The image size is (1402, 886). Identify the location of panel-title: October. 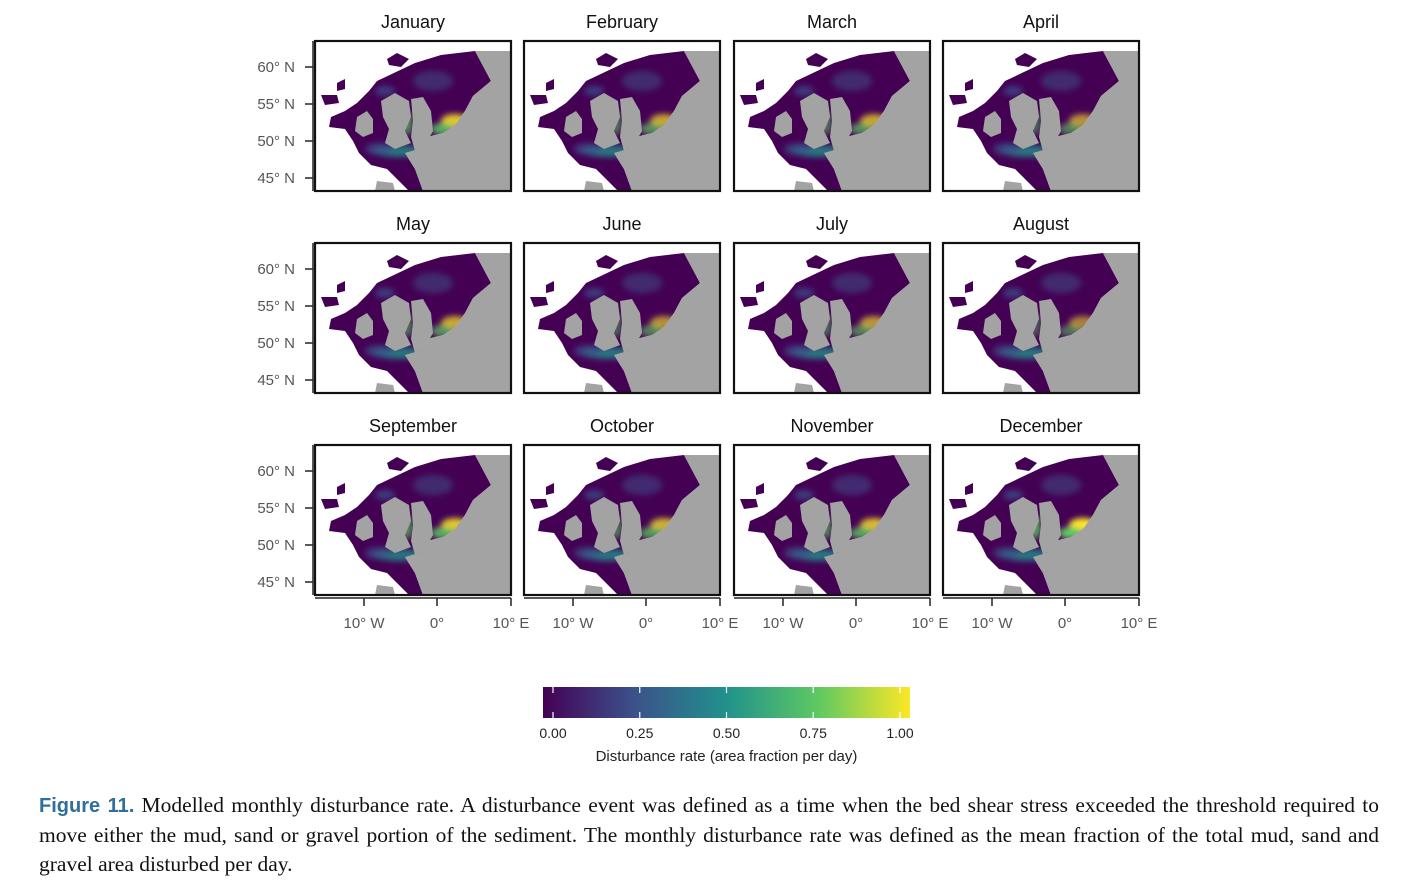
(622, 426).